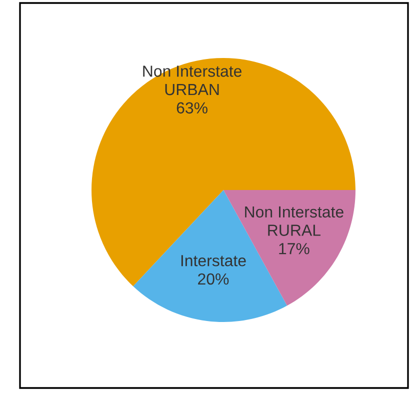 The height and width of the screenshot is (400, 417). What do you see at coordinates (213, 279) in the screenshot?
I see `data-label: 20%` at bounding box center [213, 279].